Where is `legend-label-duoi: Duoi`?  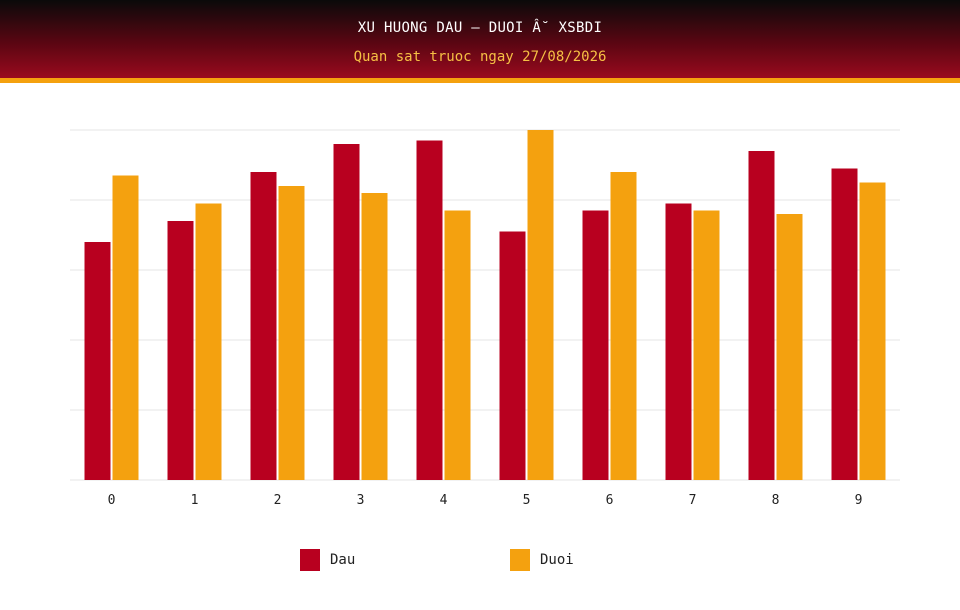
legend-label-duoi: Duoi is located at coordinates (557, 560).